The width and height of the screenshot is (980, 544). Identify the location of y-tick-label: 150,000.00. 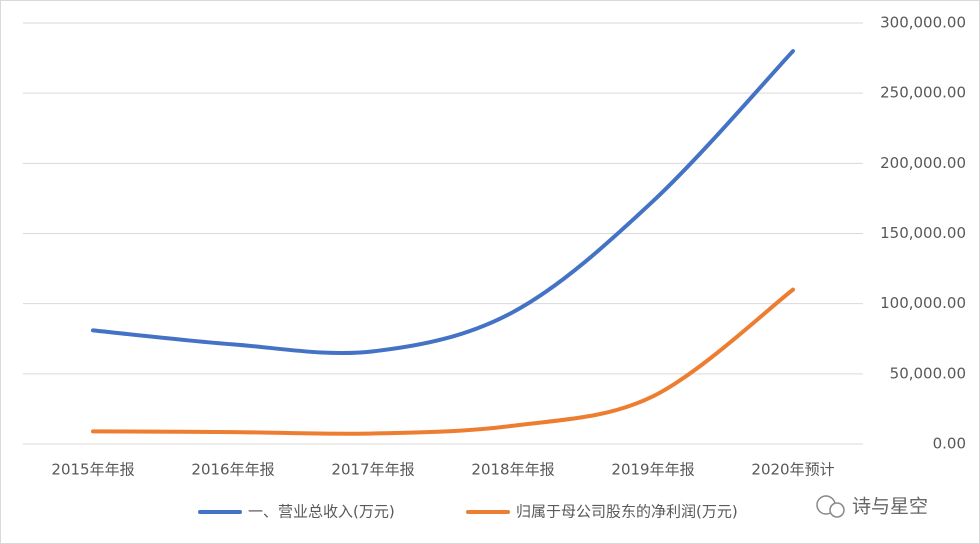
(923, 233).